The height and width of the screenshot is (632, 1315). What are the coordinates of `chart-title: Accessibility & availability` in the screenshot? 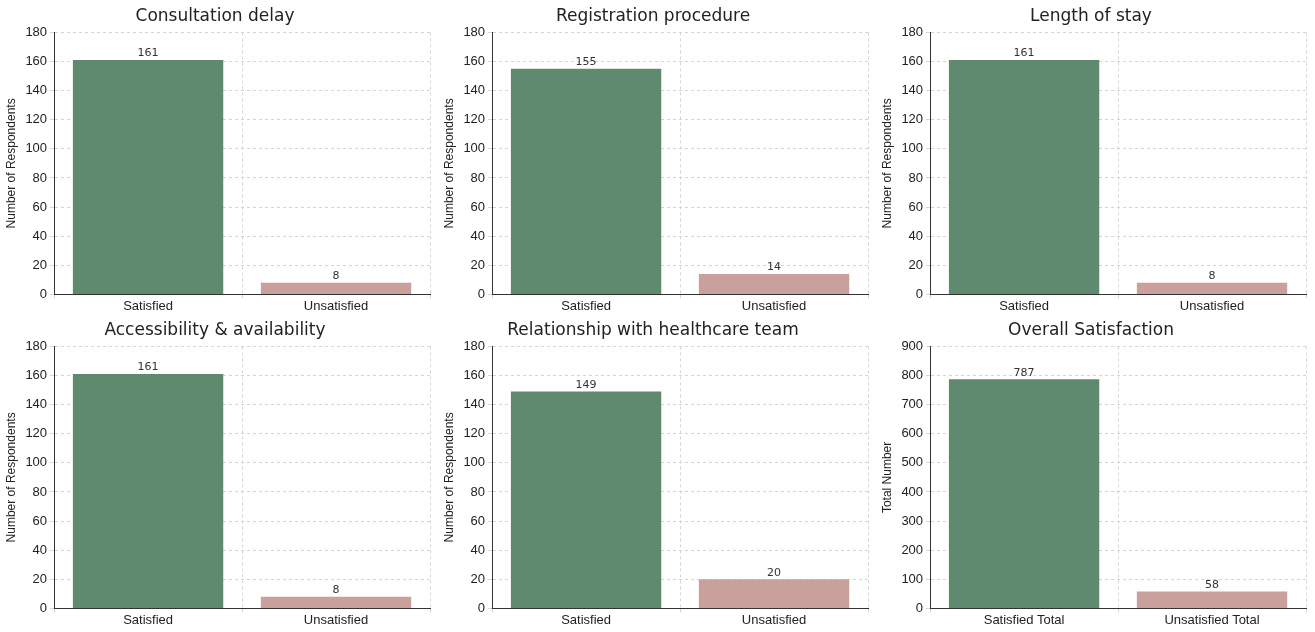 It's located at (215, 328).